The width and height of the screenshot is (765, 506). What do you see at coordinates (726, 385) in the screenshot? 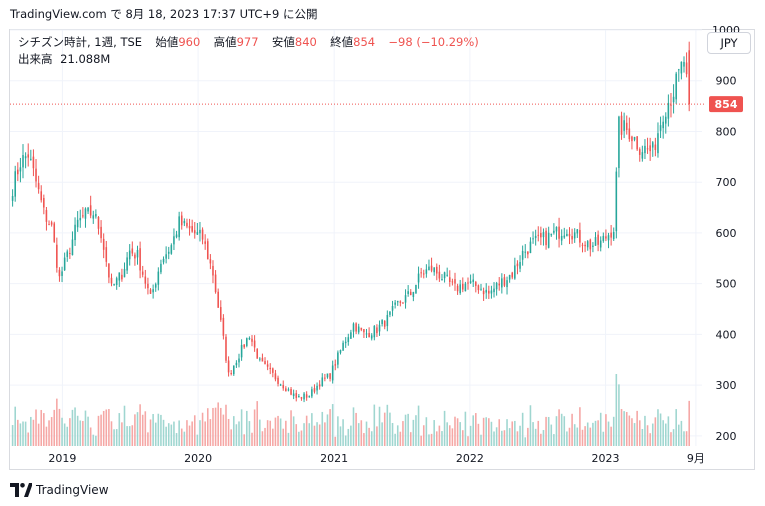
I see `y-tick-label: 300` at bounding box center [726, 385].